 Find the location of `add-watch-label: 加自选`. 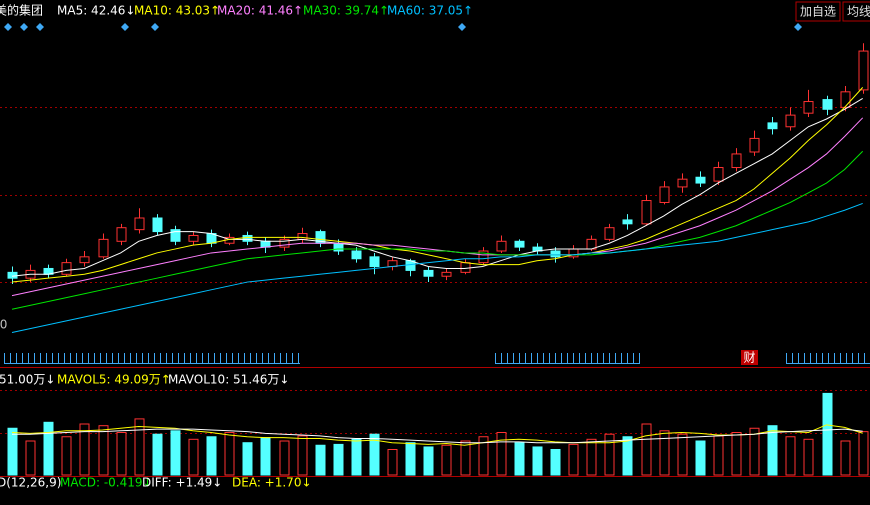

add-watch-label: 加自选 is located at coordinates (818, 12).